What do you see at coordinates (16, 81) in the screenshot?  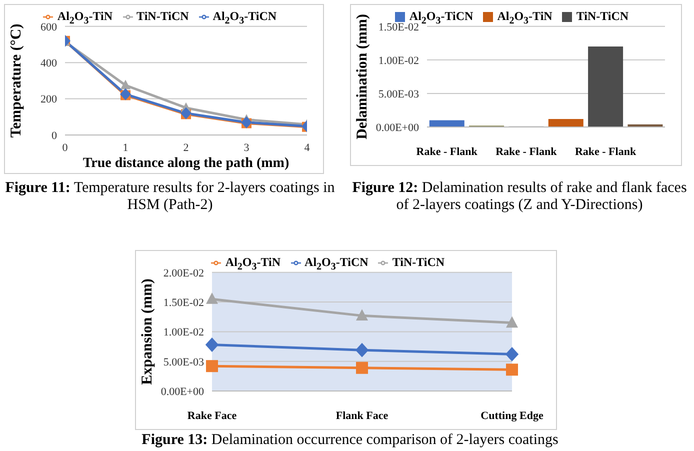 I see `y-axis-title: Temperature (°C)` at bounding box center [16, 81].